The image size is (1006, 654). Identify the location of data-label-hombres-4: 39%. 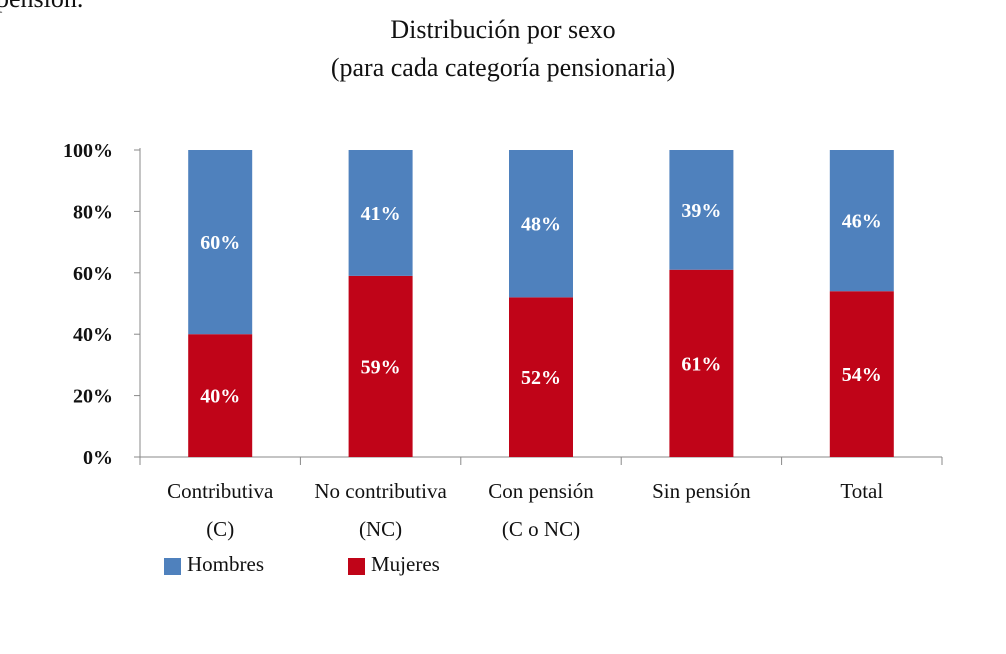
(701, 211).